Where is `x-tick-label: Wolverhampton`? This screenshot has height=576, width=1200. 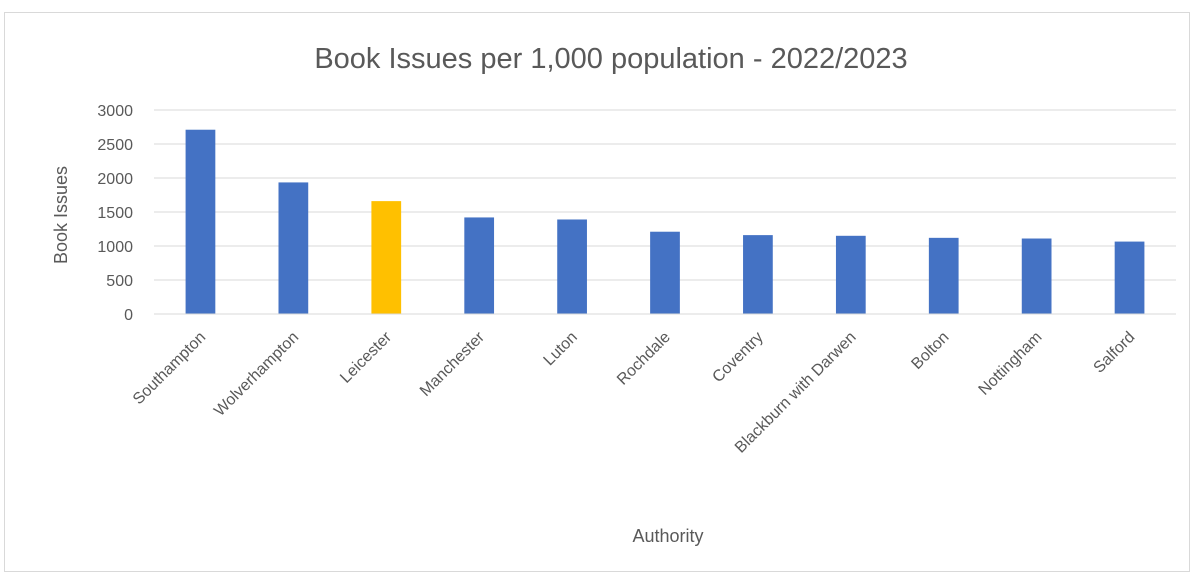 x-tick-label: Wolverhampton is located at coordinates (256, 374).